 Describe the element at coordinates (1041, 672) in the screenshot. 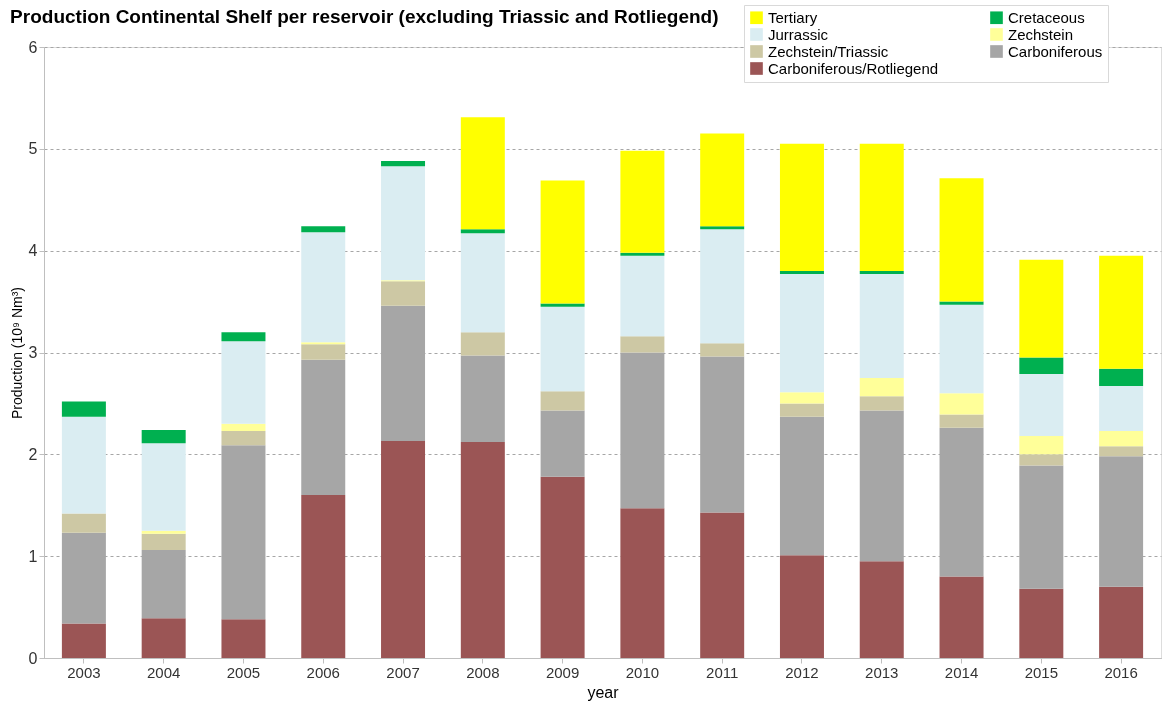

I see `x-tick-label: 2015` at that location.